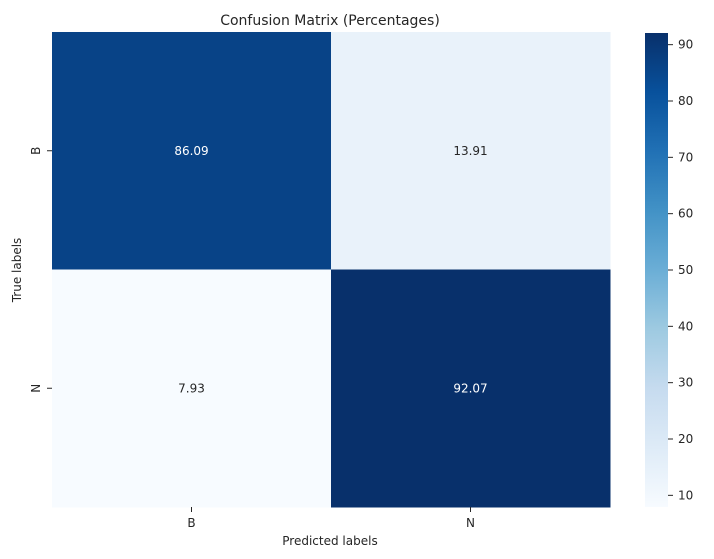  What do you see at coordinates (470, 523) in the screenshot?
I see `x-tick-label: N` at bounding box center [470, 523].